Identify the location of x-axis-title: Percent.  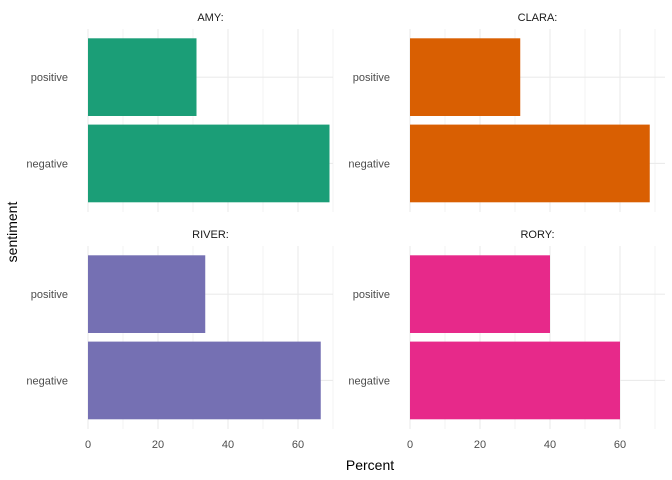
(370, 465).